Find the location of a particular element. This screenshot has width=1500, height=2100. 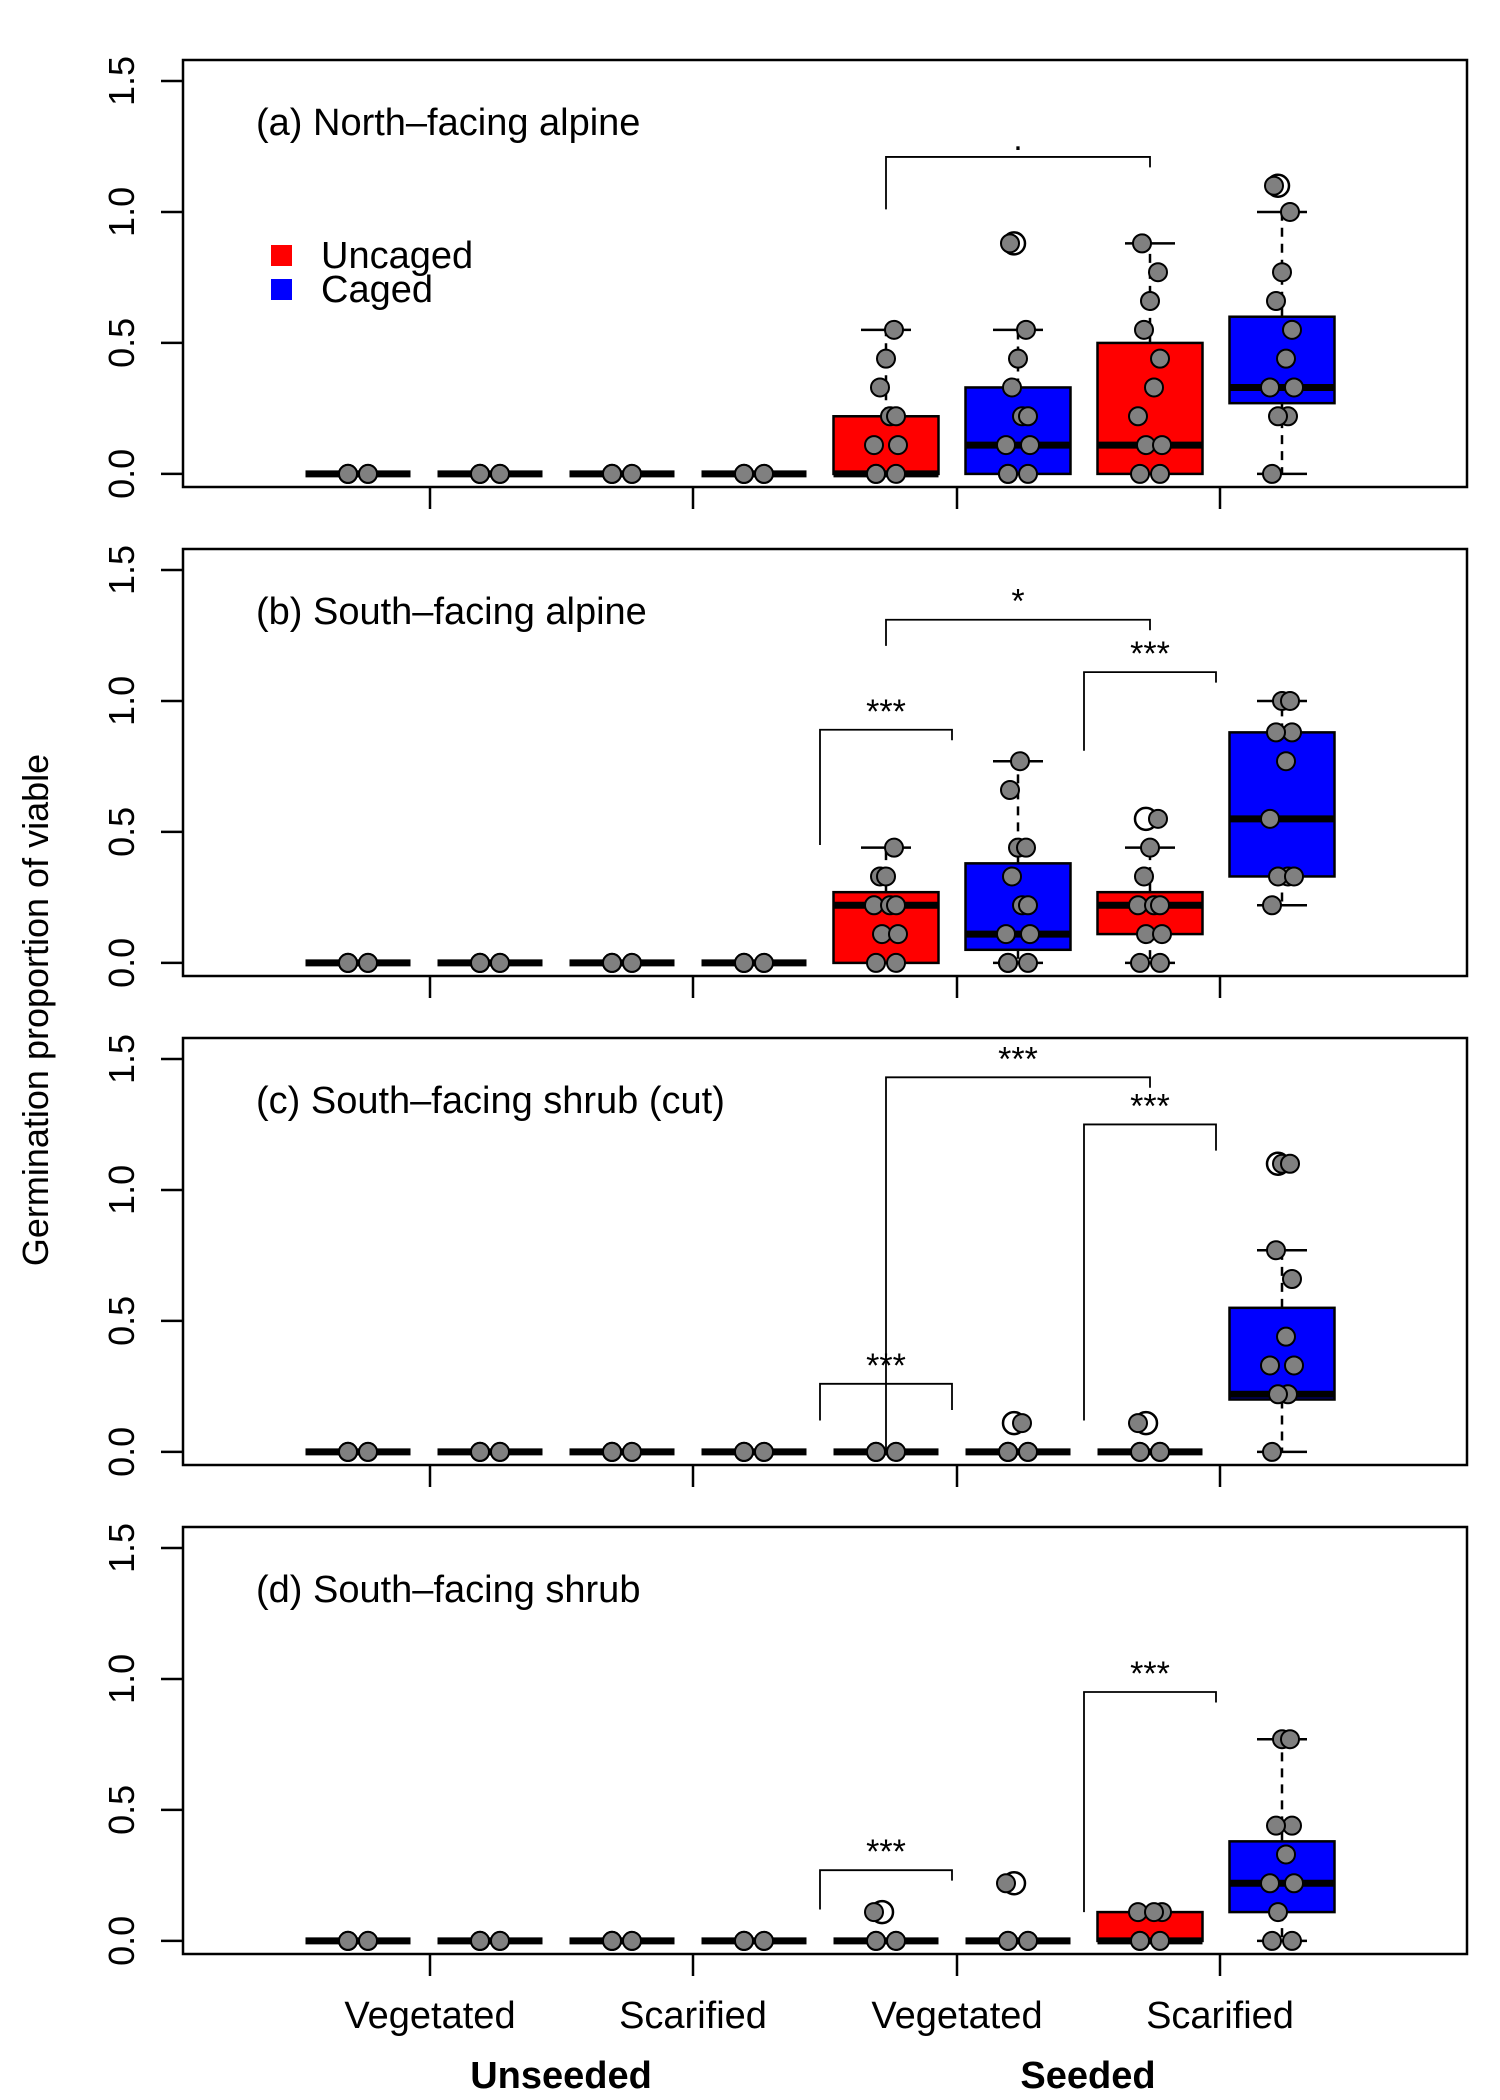

panel-label: (a) North–facing alpine is located at coordinates (448, 123).